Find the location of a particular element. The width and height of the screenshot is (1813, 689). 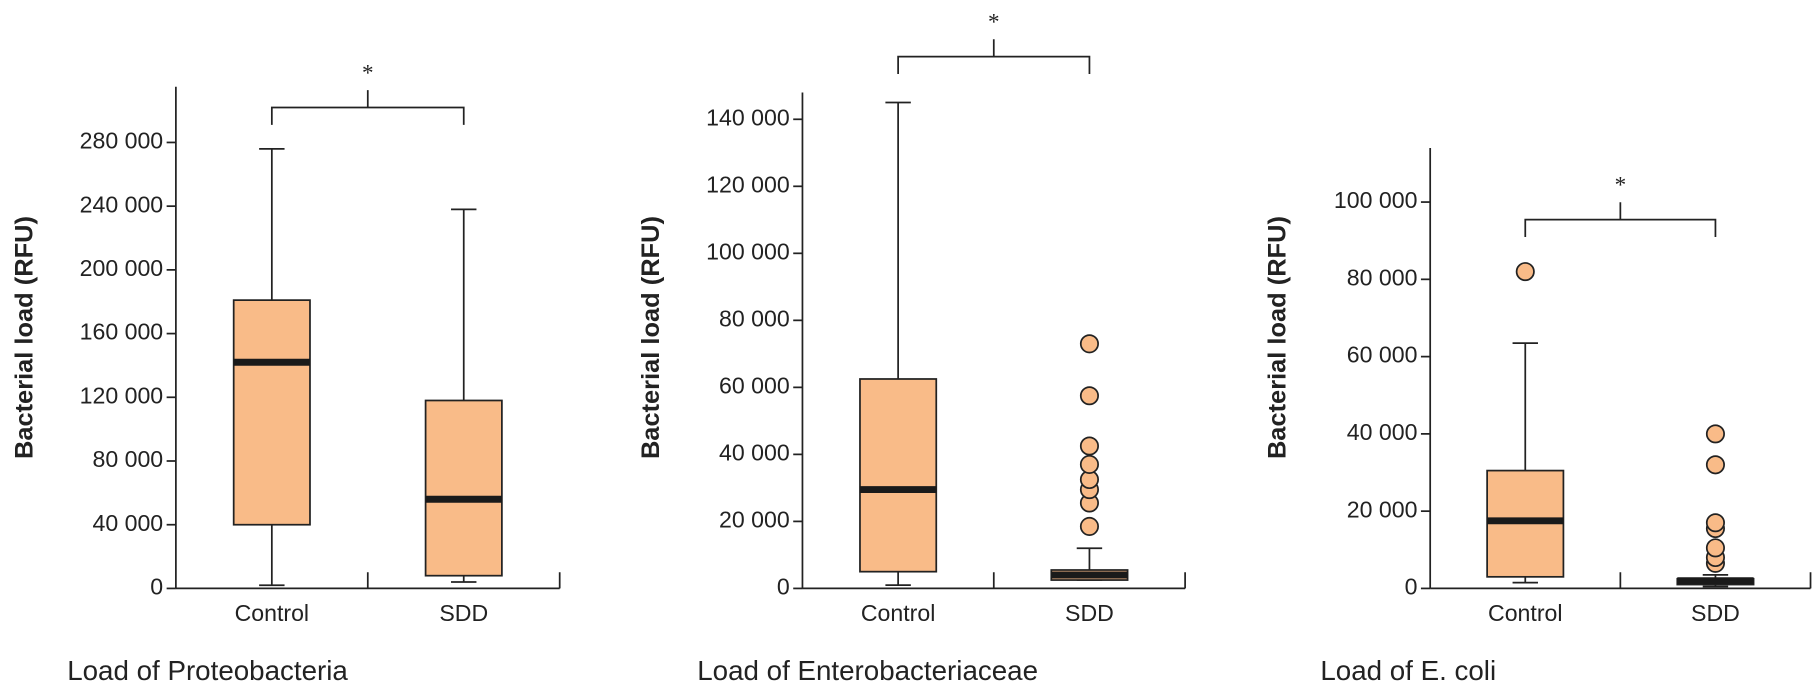

panel-title: Load of Proteobacteria is located at coordinates (207, 670).